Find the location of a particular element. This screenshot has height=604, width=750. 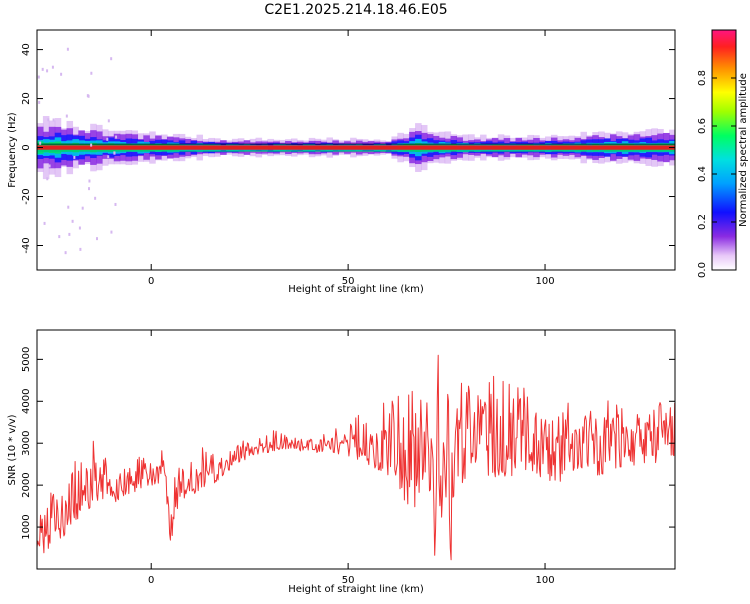

figure-title: C2E1.2025.214.18.46.E05 is located at coordinates (355, 10).